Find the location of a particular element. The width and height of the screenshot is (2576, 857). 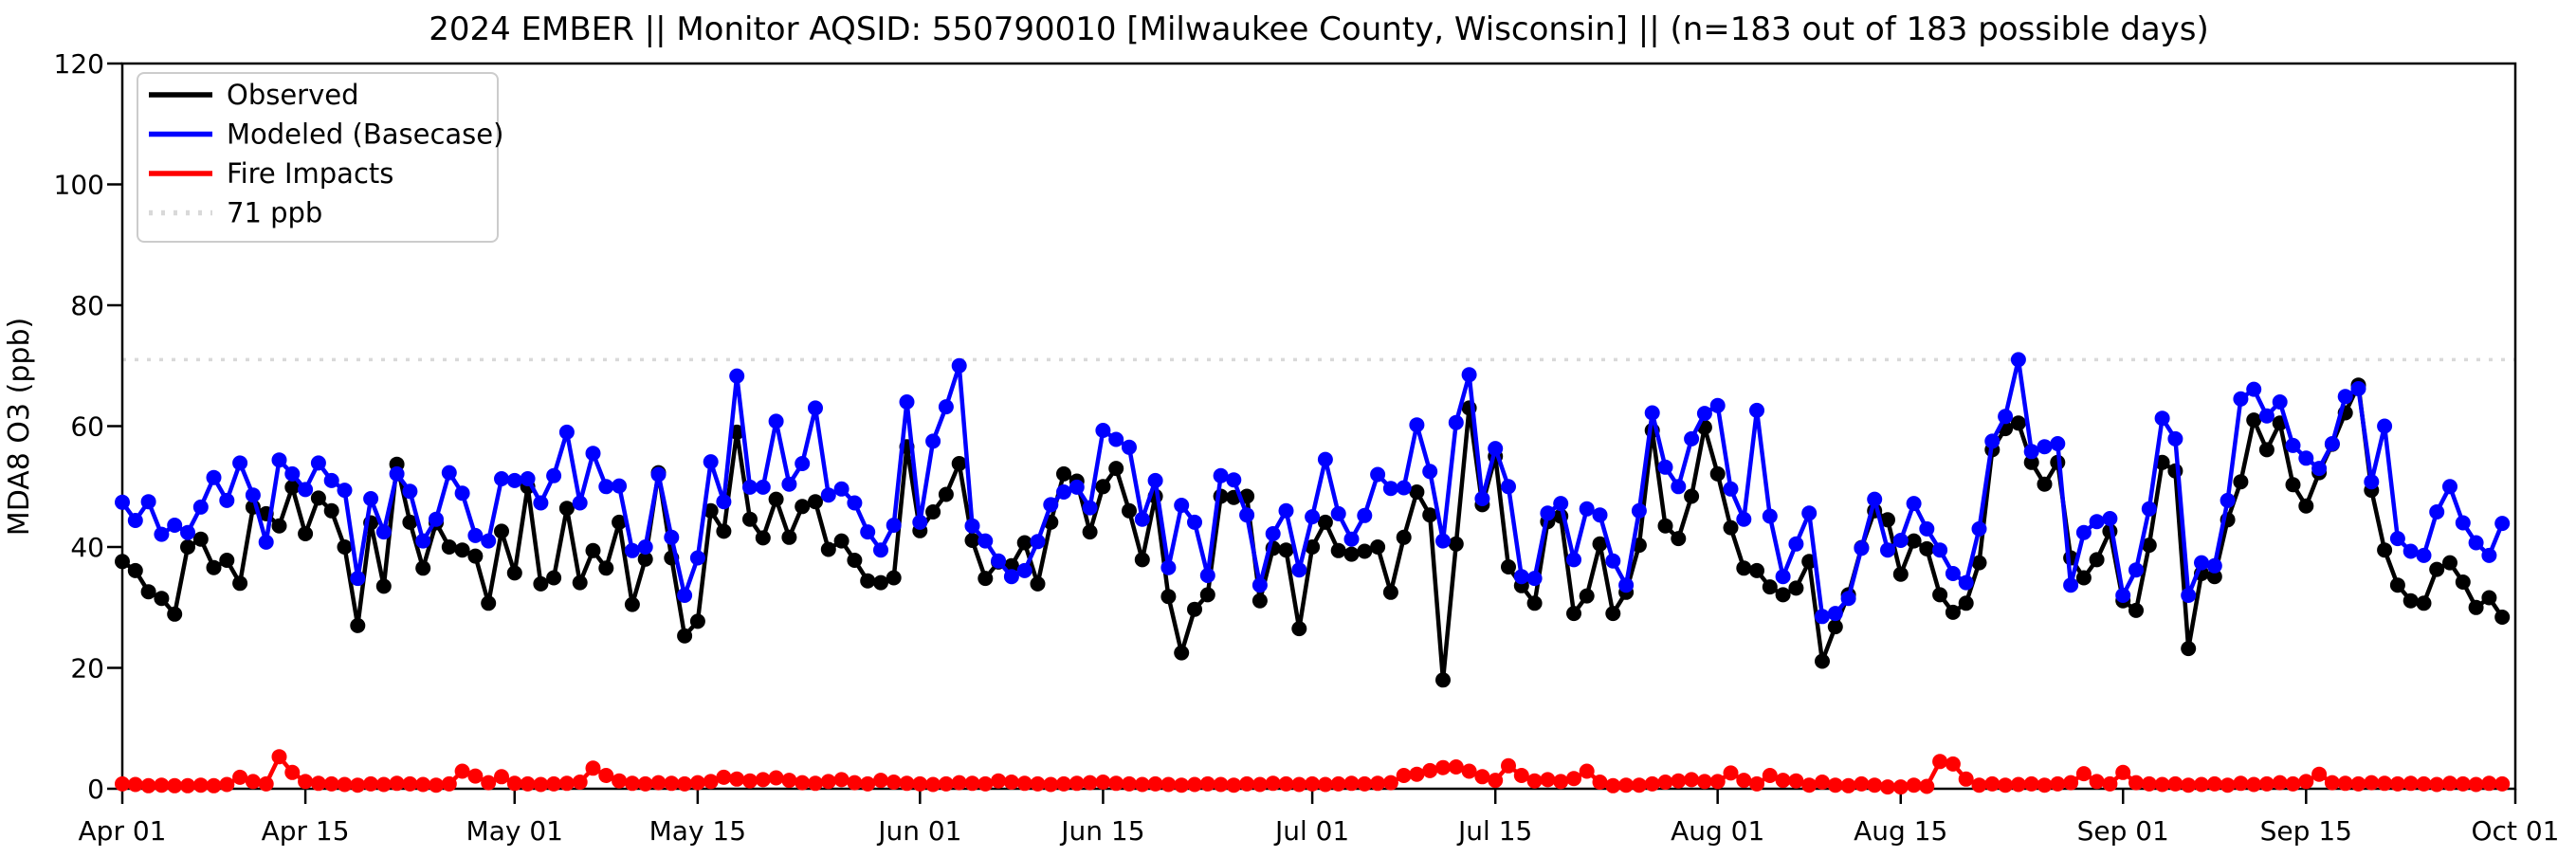

x-tick-label: Aug 15 is located at coordinates (1900, 831).